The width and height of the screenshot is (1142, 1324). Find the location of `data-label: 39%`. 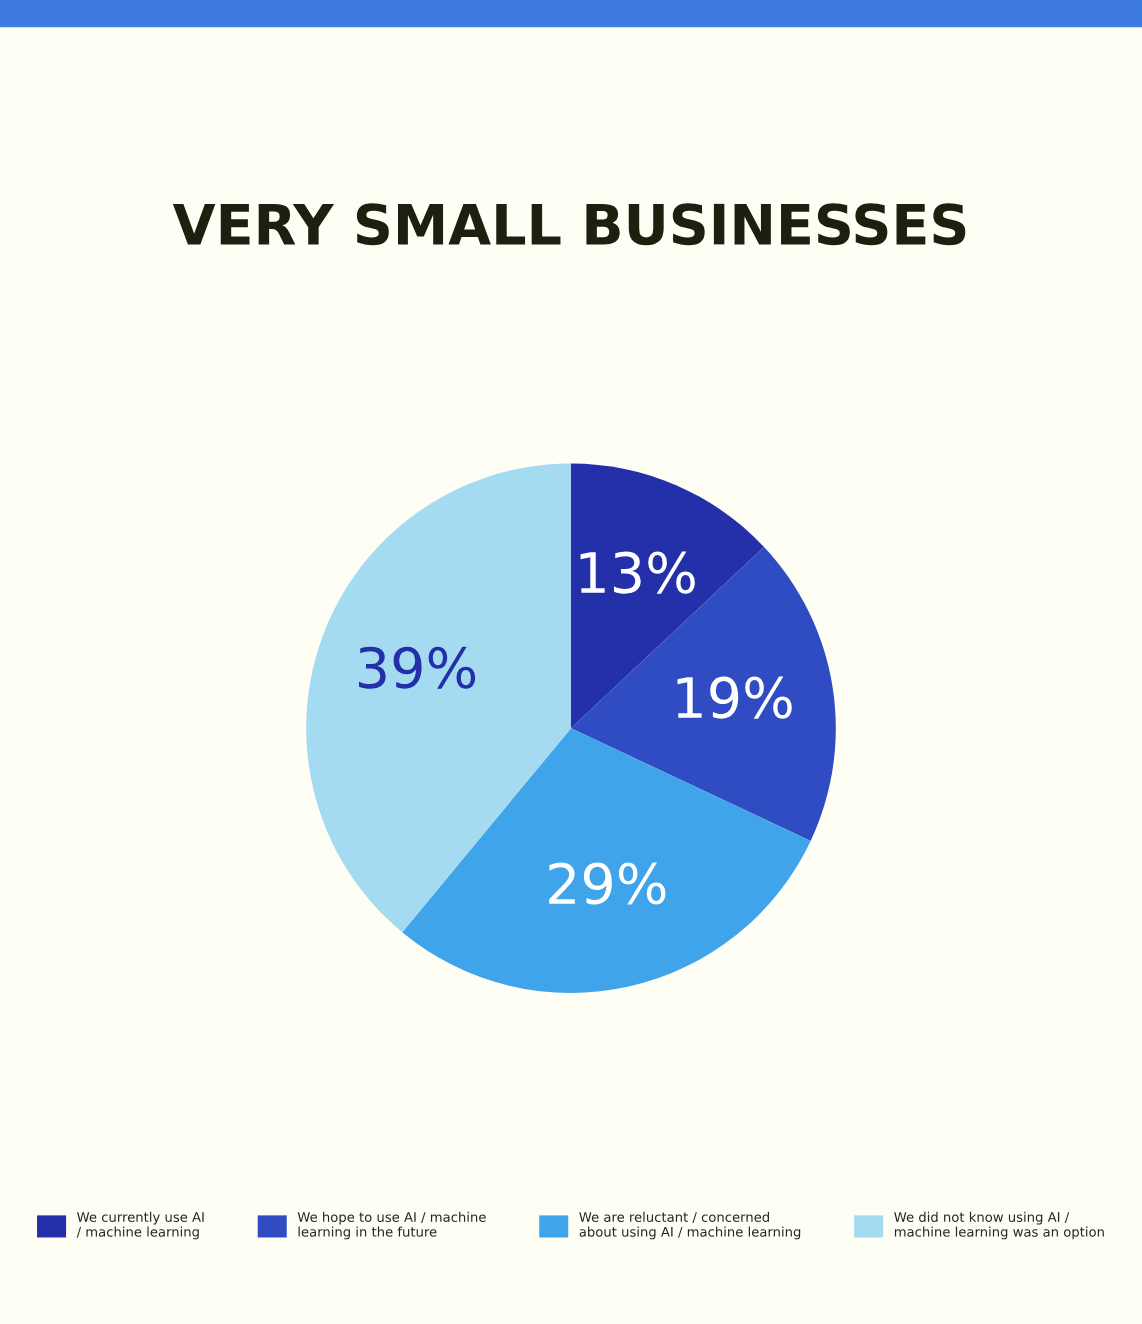

data-label: 39% is located at coordinates (417, 667).